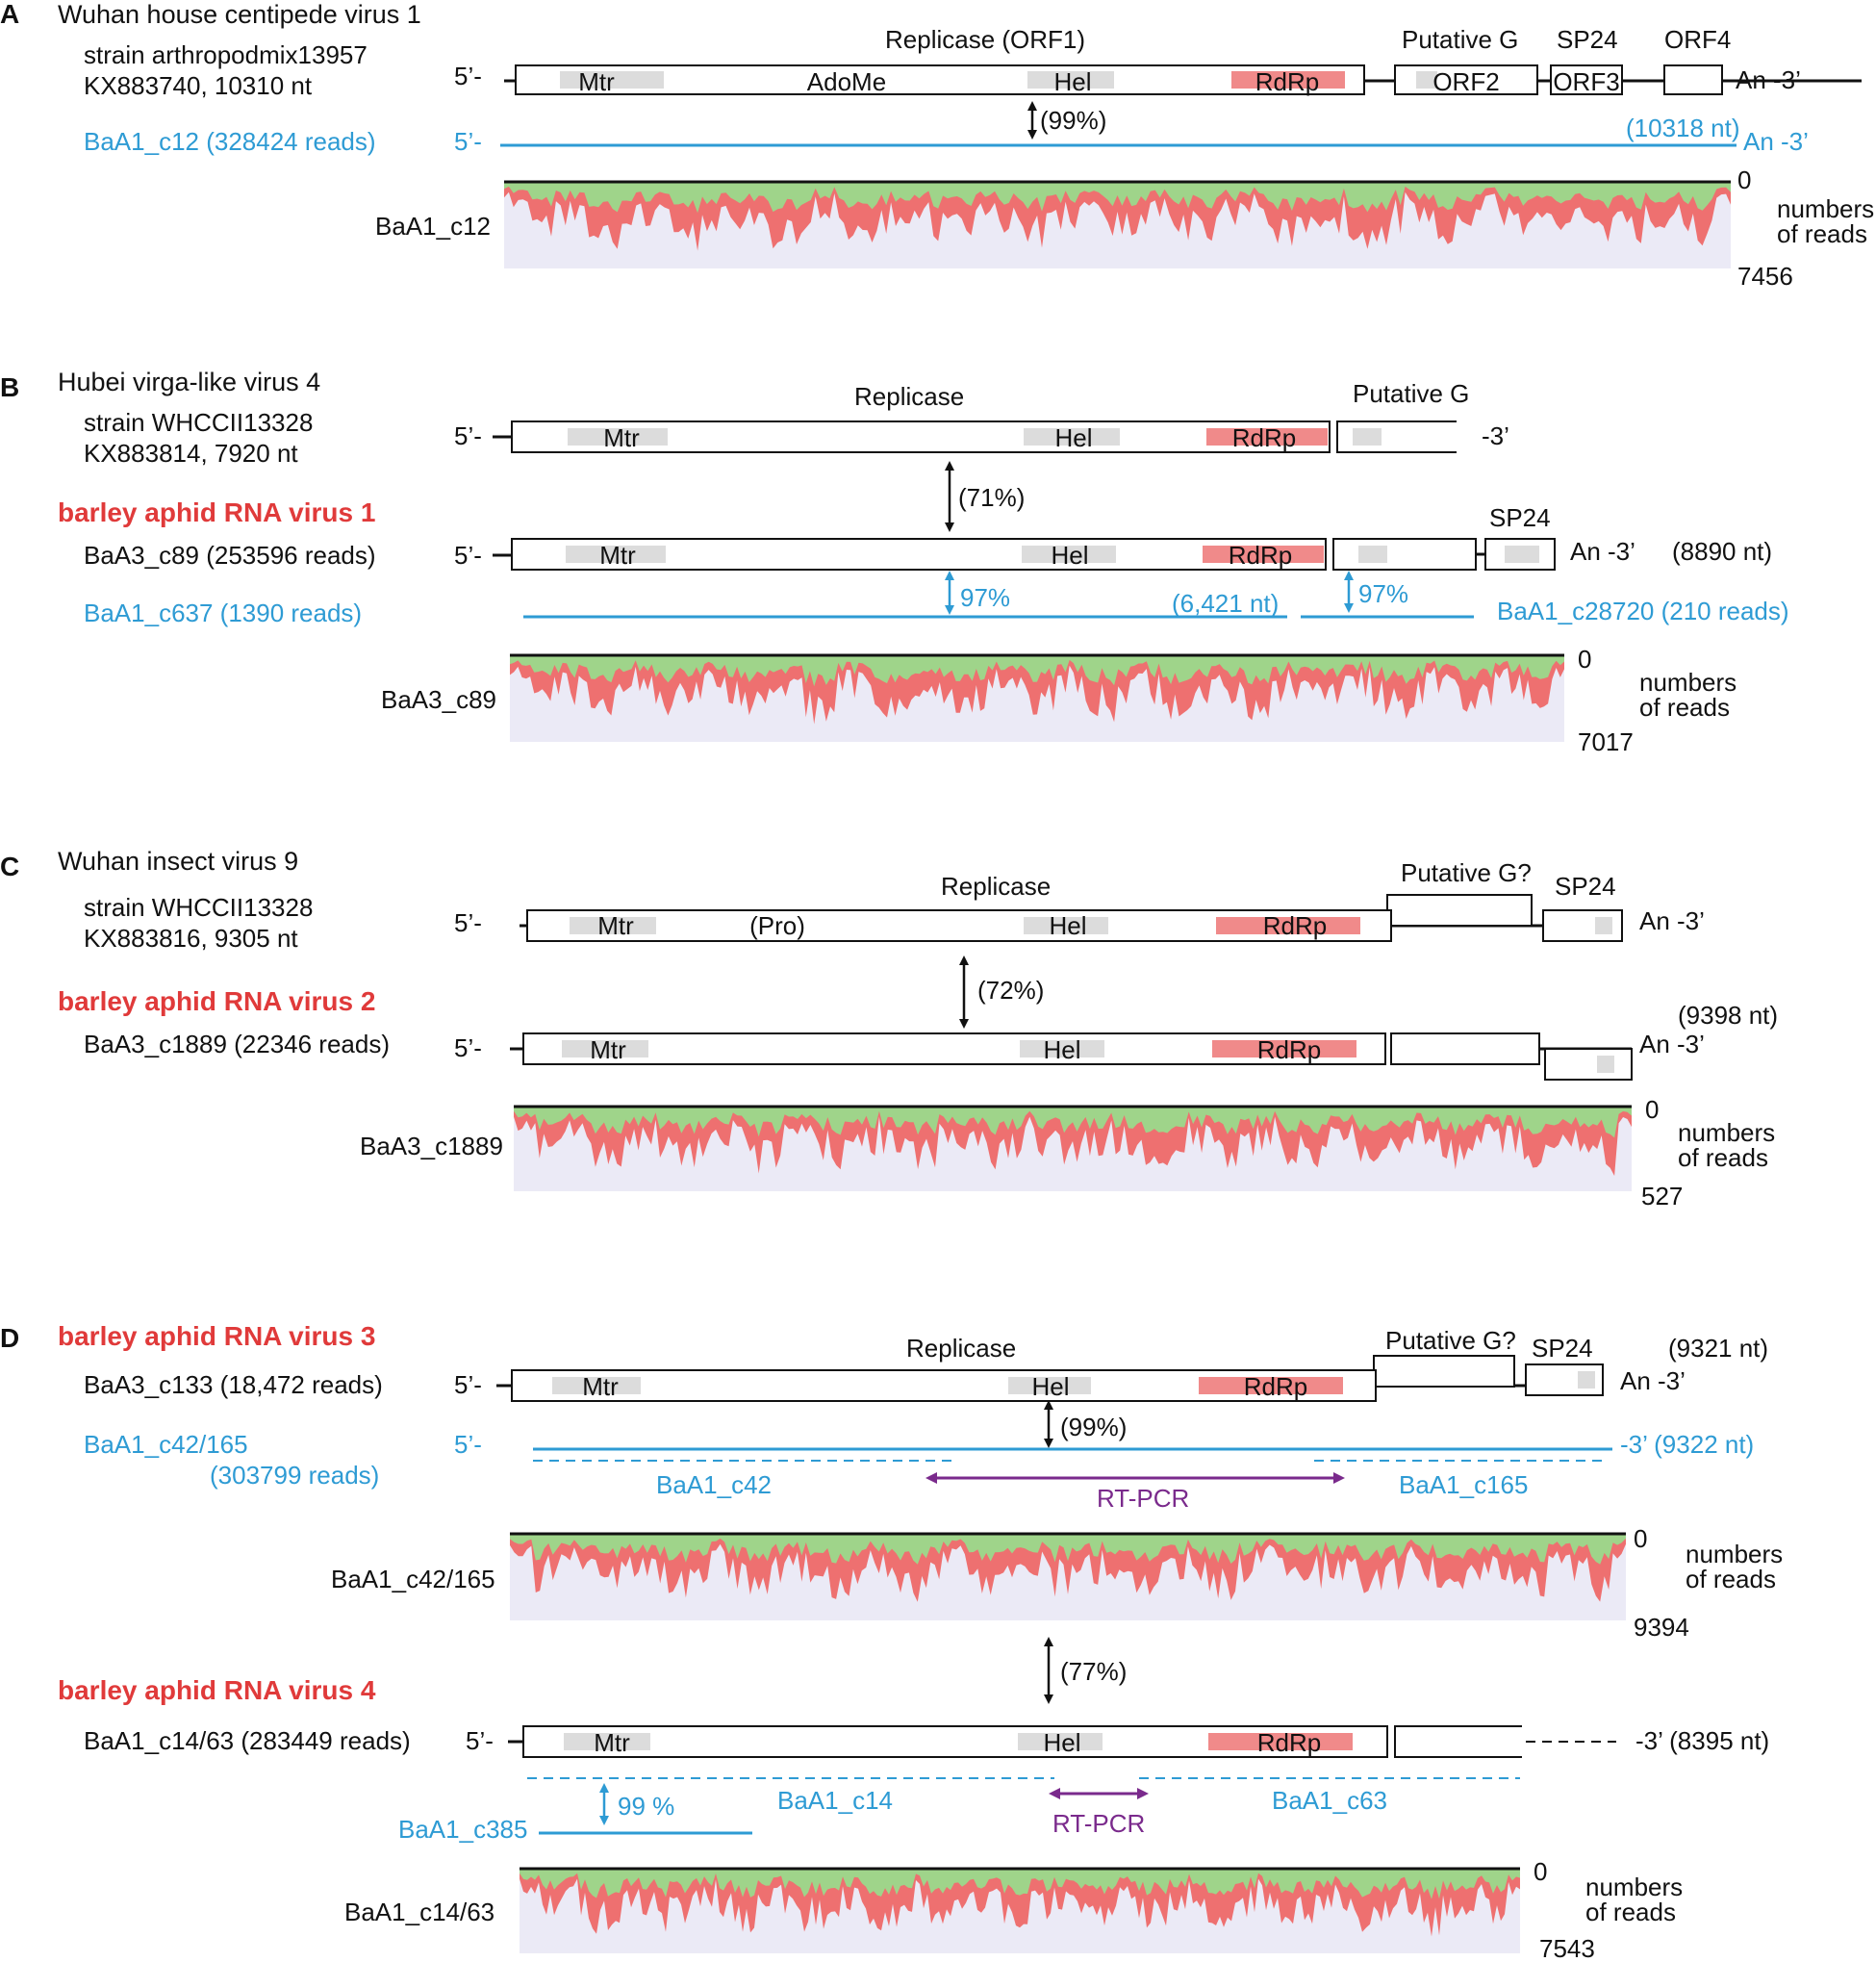  I want to click on coverage-label: BaA1_c12, so click(433, 226).